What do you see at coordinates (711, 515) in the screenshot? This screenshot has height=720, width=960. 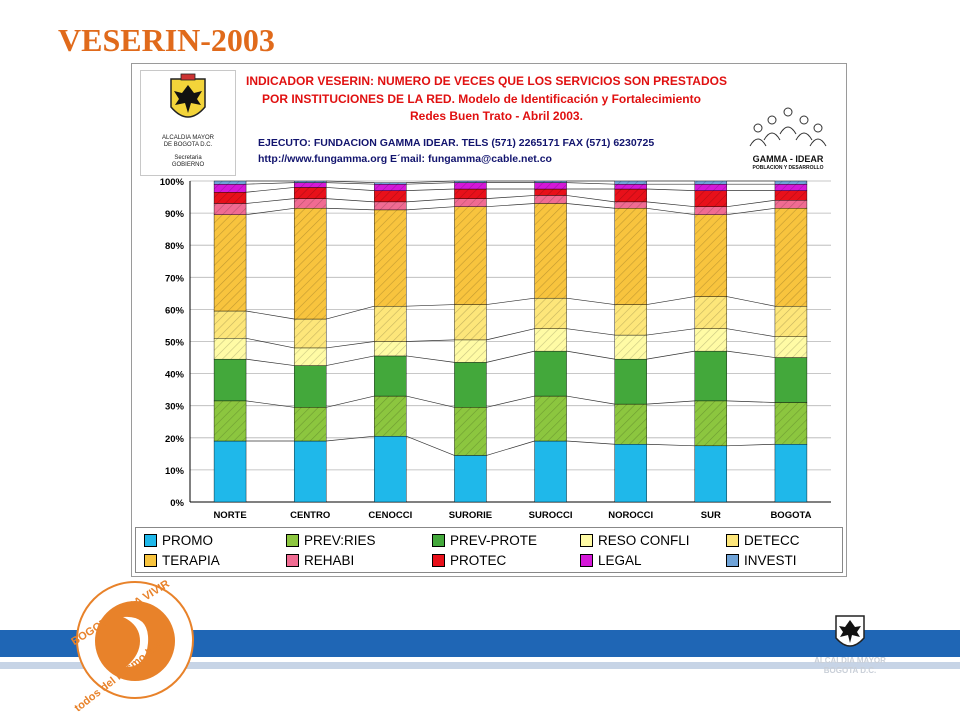 I see `x-tick-label: SUR` at bounding box center [711, 515].